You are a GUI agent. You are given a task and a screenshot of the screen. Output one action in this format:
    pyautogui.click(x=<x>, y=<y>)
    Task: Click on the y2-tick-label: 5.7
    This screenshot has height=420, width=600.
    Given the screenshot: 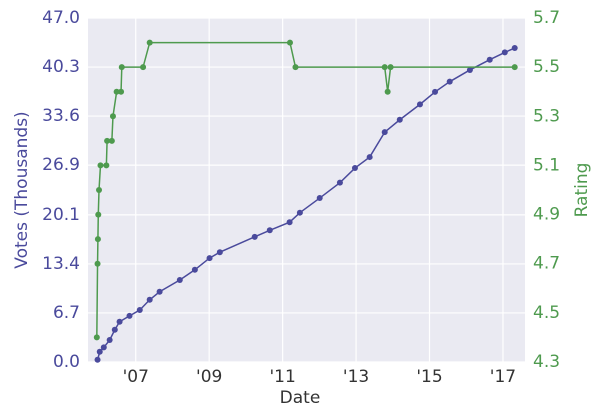 What is the action you would take?
    pyautogui.click(x=546, y=18)
    